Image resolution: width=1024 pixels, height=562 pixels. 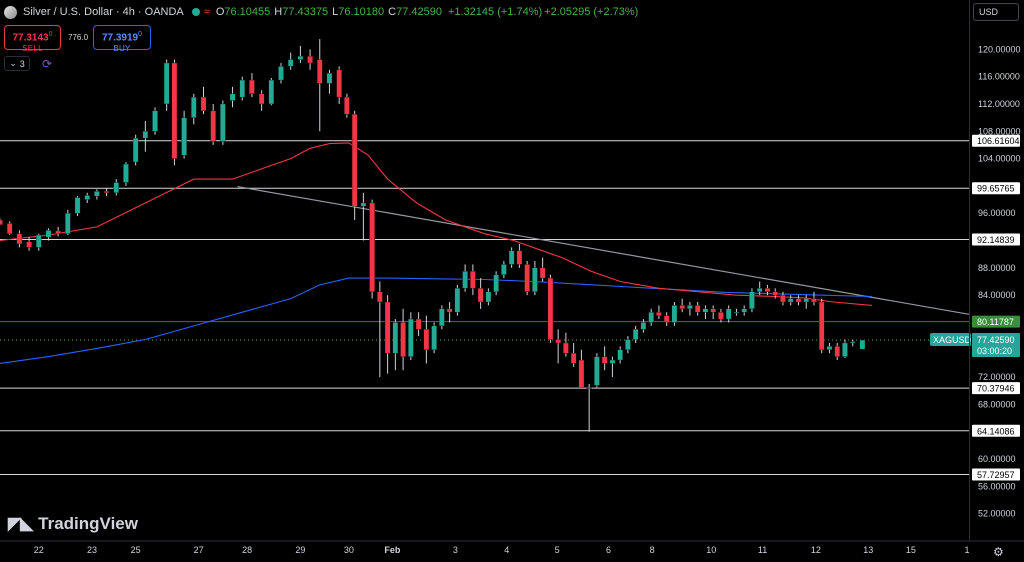 What do you see at coordinates (506, 550) in the screenshot?
I see `x-tick-label: 4` at bounding box center [506, 550].